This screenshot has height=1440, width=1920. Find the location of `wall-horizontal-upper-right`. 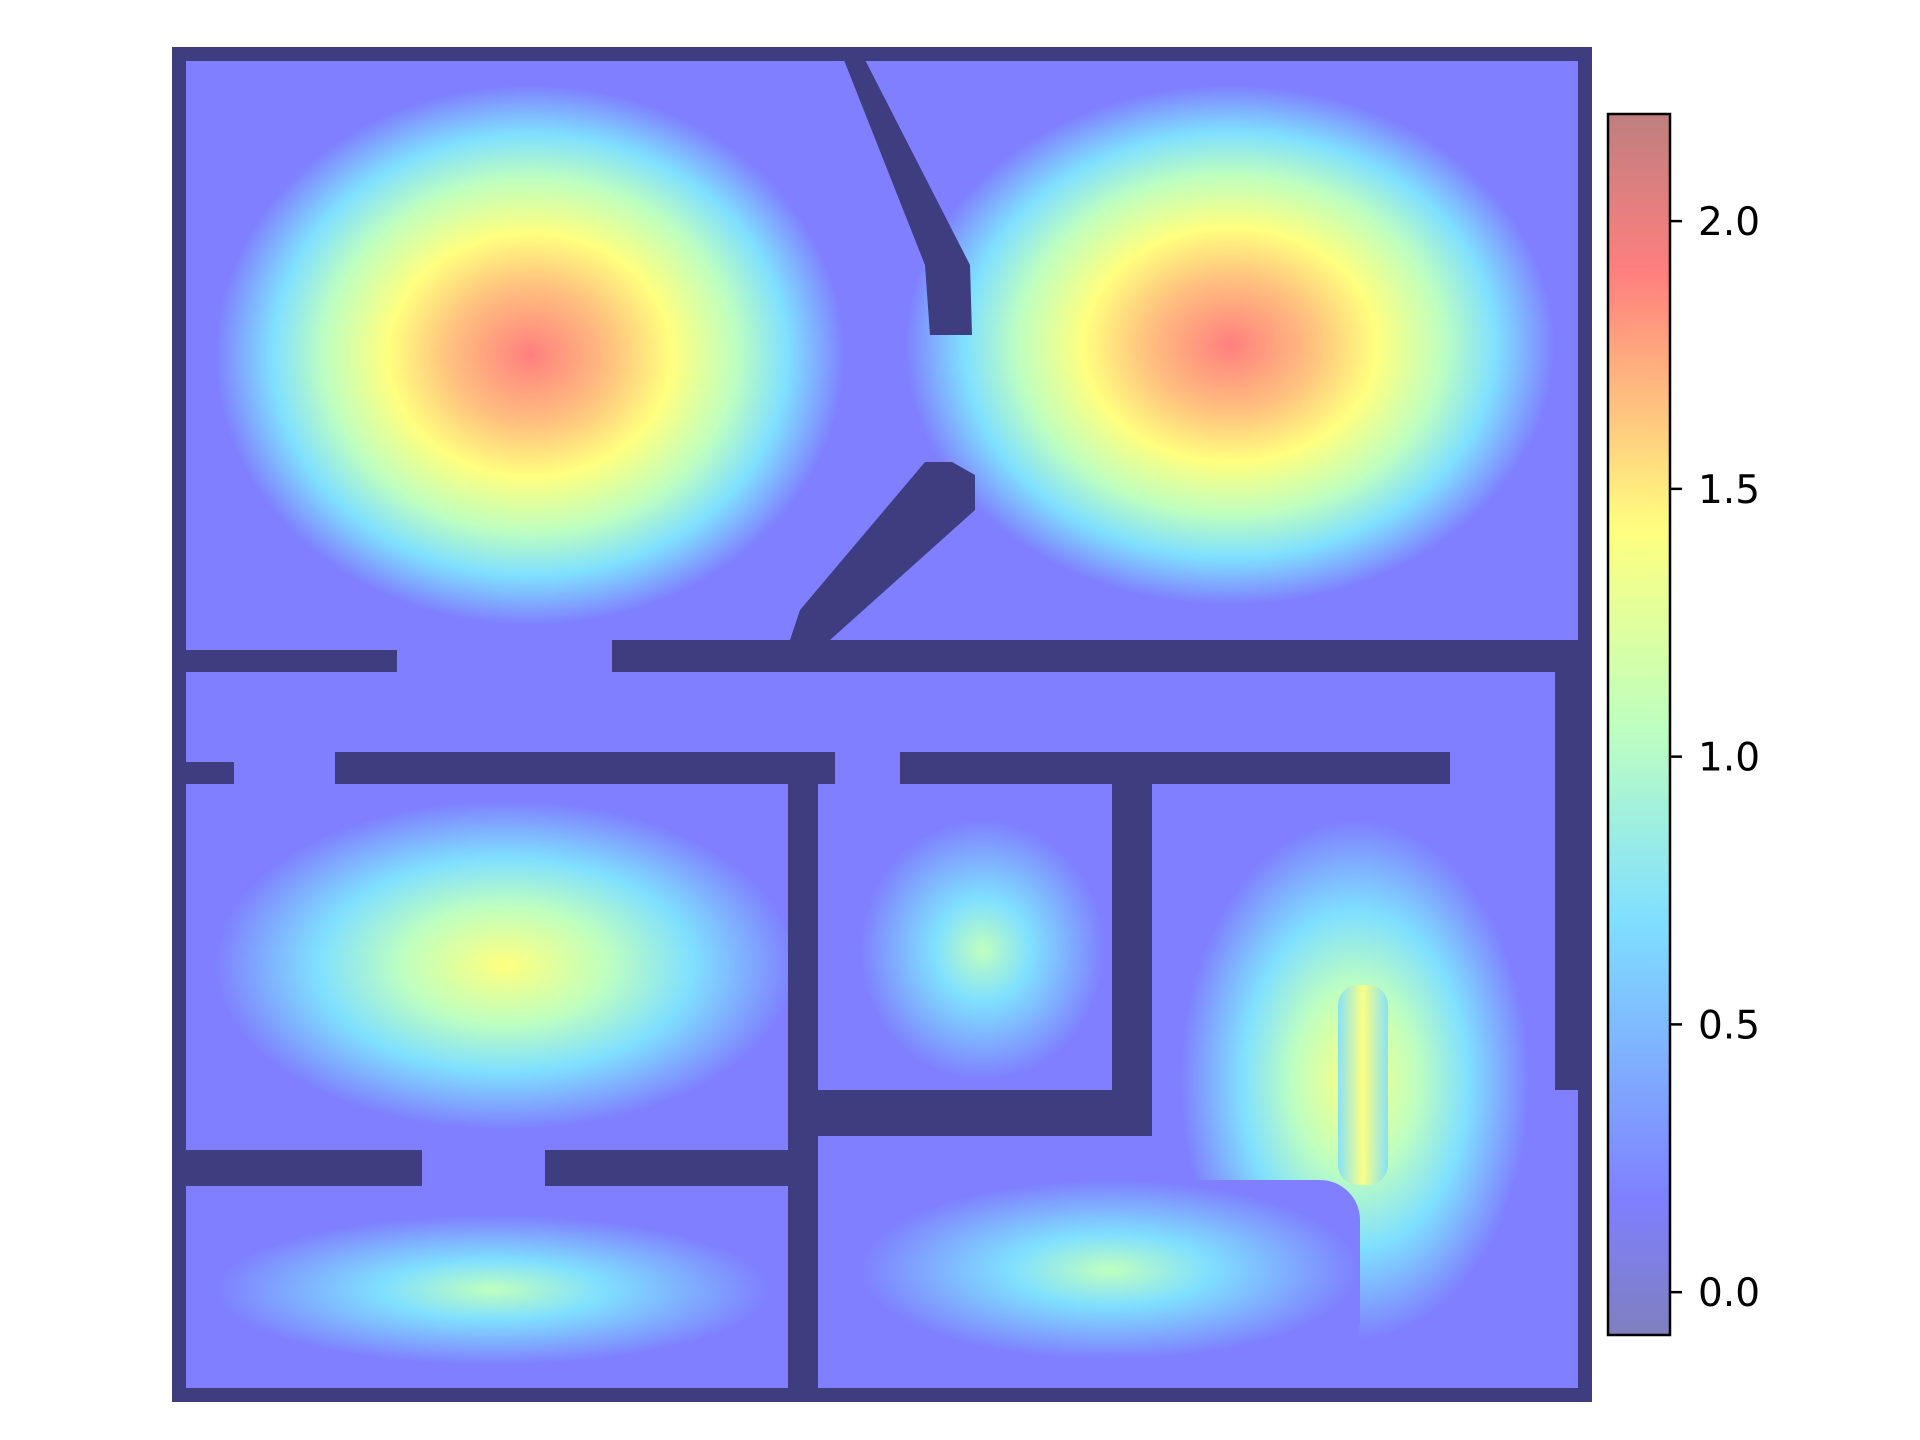

wall-horizontal-upper-right is located at coordinates (1102, 656).